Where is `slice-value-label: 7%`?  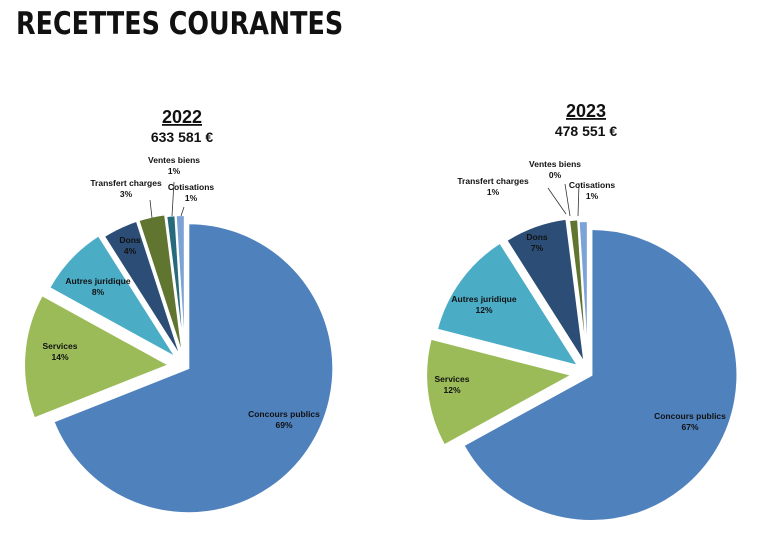
slice-value-label: 7% is located at coordinates (537, 248).